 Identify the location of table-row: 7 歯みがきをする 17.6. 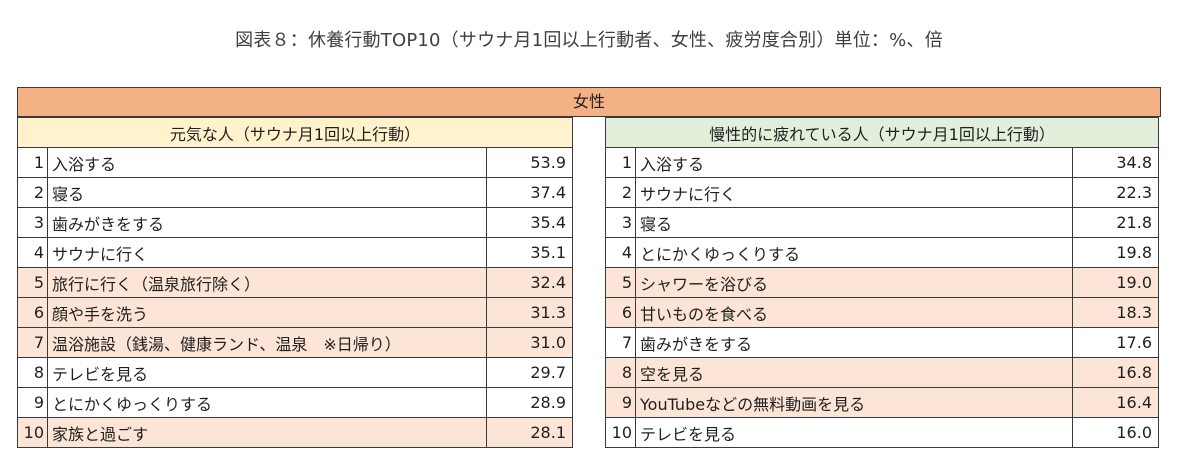
(882, 342).